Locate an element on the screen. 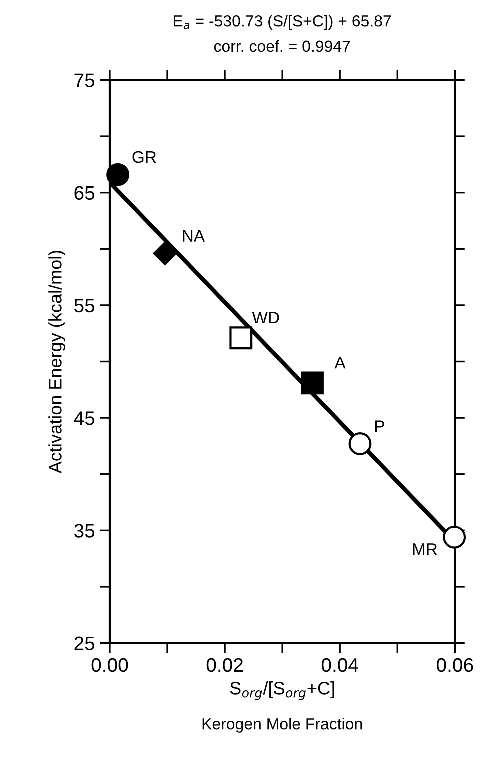  series-label: GR is located at coordinates (144, 157).